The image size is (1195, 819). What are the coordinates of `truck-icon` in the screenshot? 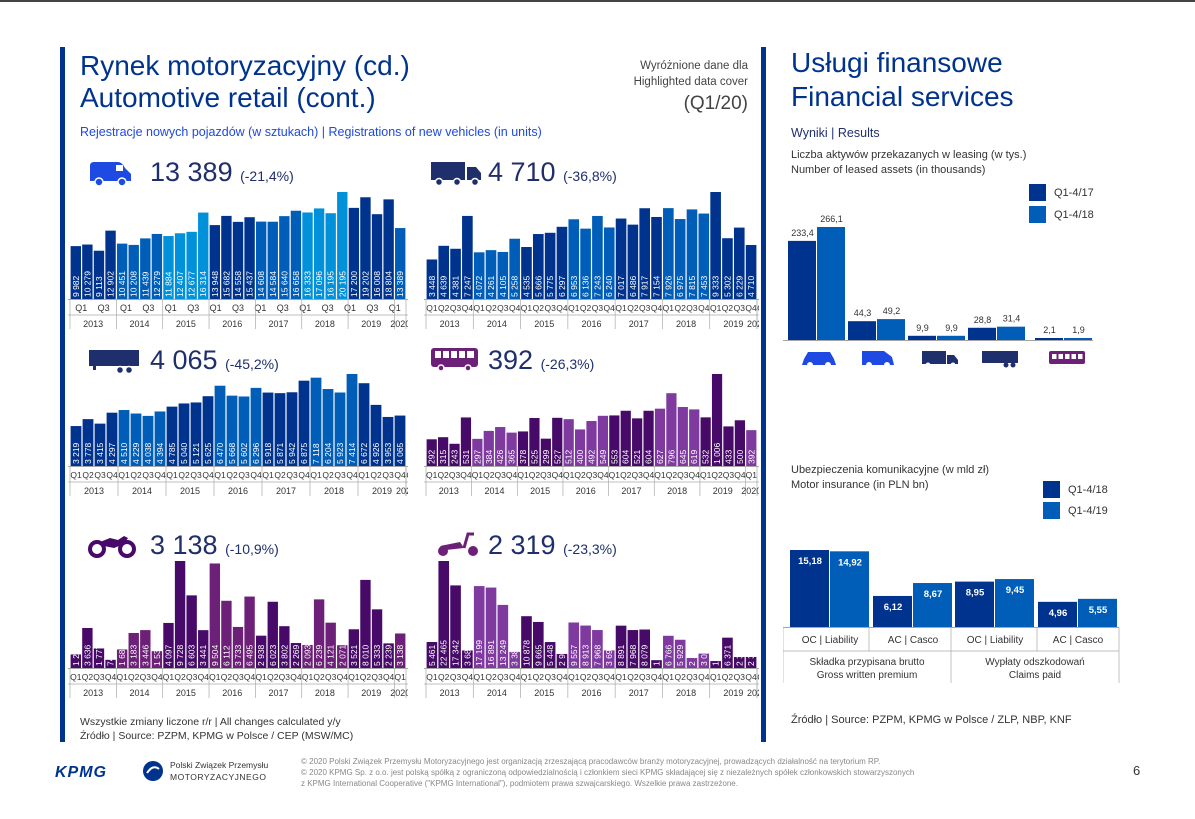 It's located at (940, 359).